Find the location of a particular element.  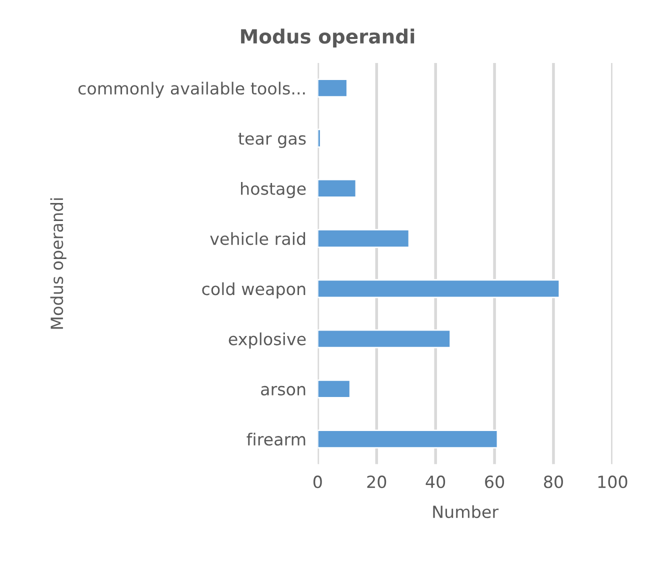

x-tick-label: 60 is located at coordinates (494, 482).